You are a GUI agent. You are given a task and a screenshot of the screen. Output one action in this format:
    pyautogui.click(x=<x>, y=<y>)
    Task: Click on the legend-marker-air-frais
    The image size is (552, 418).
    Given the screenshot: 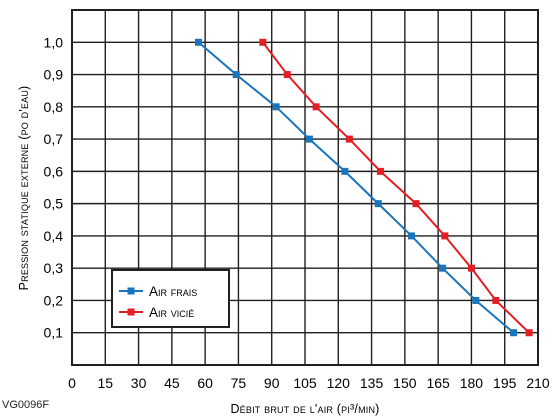 What is the action you would take?
    pyautogui.click(x=131, y=291)
    